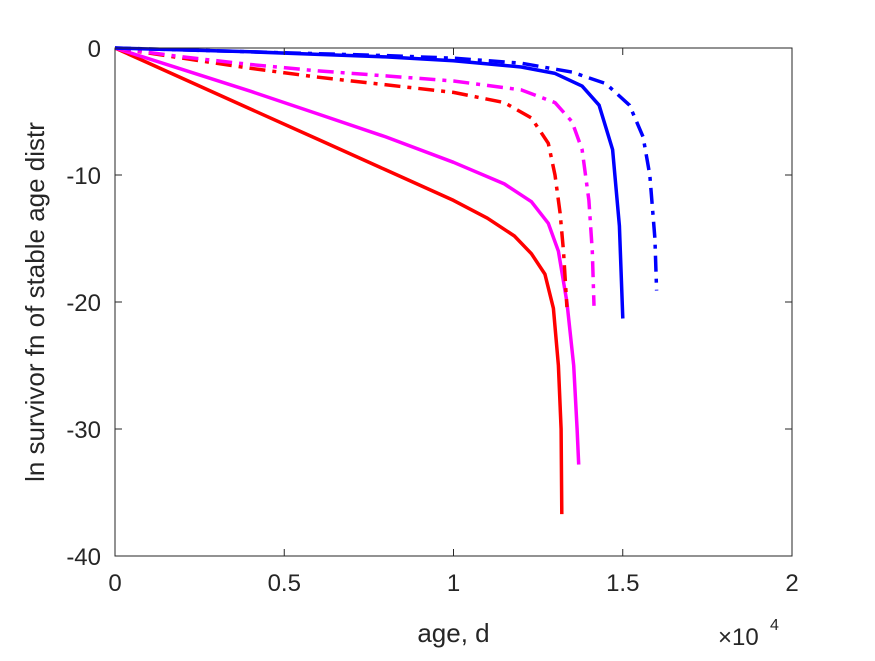  What do you see at coordinates (83, 303) in the screenshot?
I see `y-tick-label: -20` at bounding box center [83, 303].